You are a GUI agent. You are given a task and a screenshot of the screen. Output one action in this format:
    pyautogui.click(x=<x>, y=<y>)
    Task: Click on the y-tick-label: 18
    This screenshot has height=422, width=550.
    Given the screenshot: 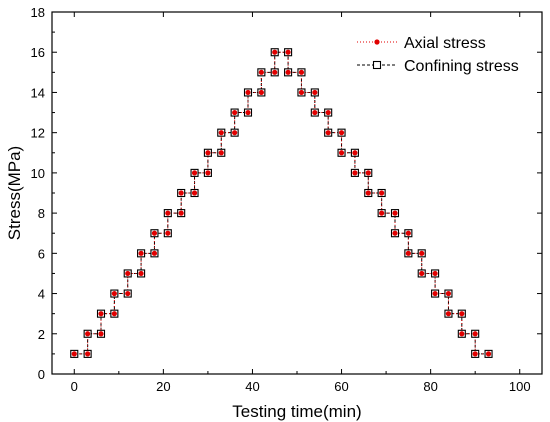 What is the action you would take?
    pyautogui.click(x=38, y=12)
    